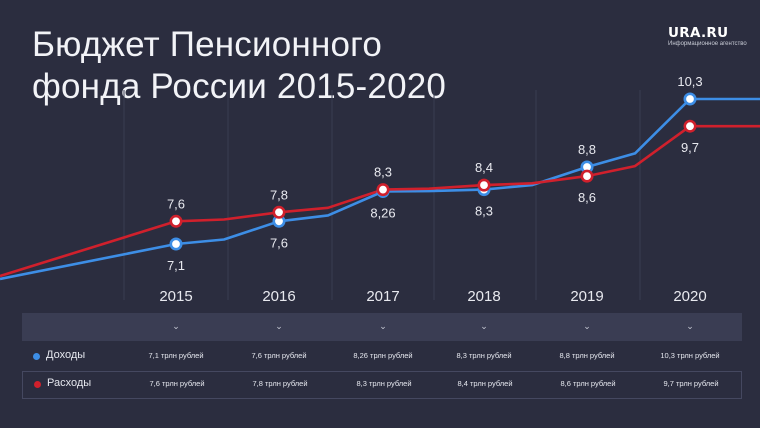 Image resolution: width=760 pixels, height=428 pixels. What do you see at coordinates (707, 44) in the screenshot?
I see `logo-subtitle: Информационное агентство` at bounding box center [707, 44].